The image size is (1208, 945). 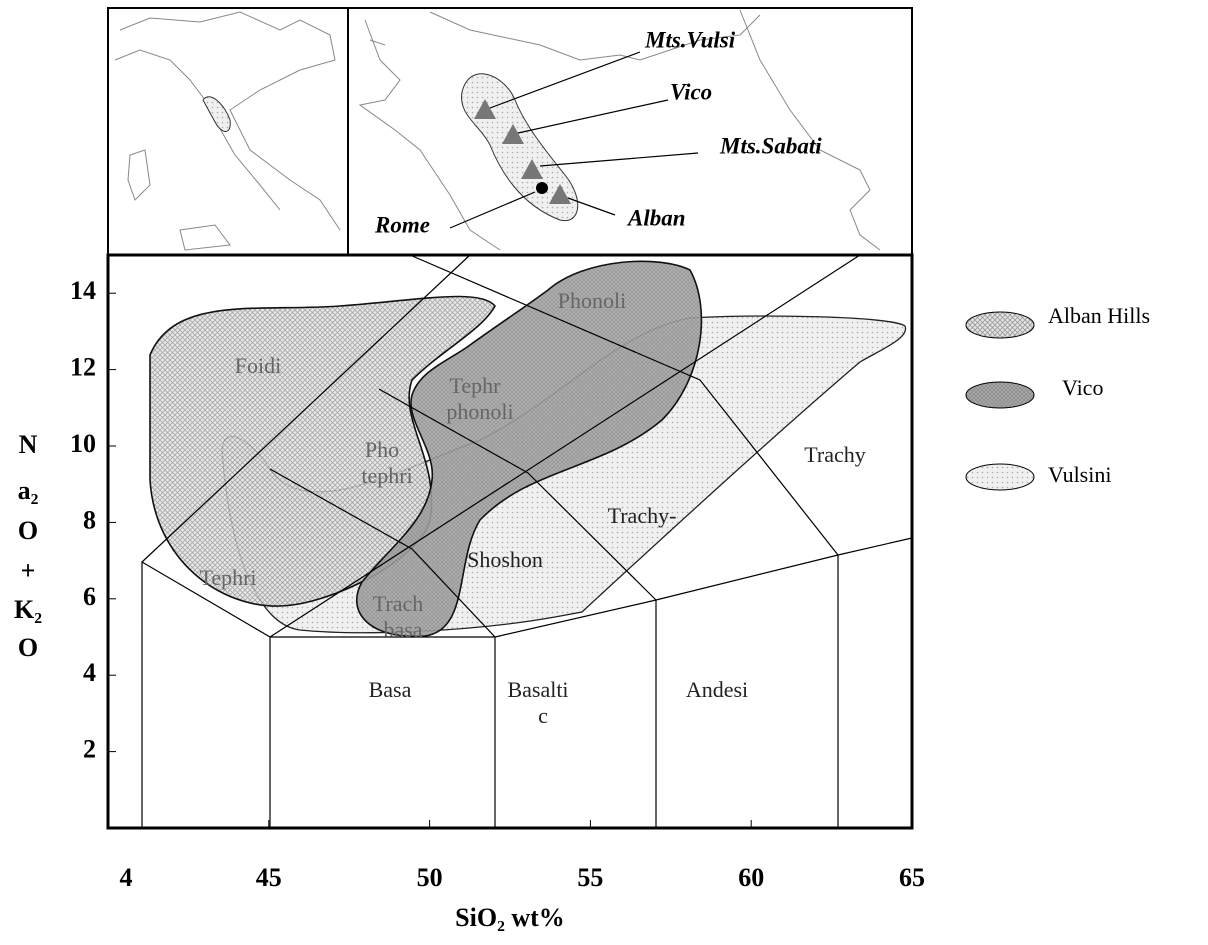 What do you see at coordinates (89, 749) in the screenshot?
I see `y-tick-label: 2` at bounding box center [89, 749].